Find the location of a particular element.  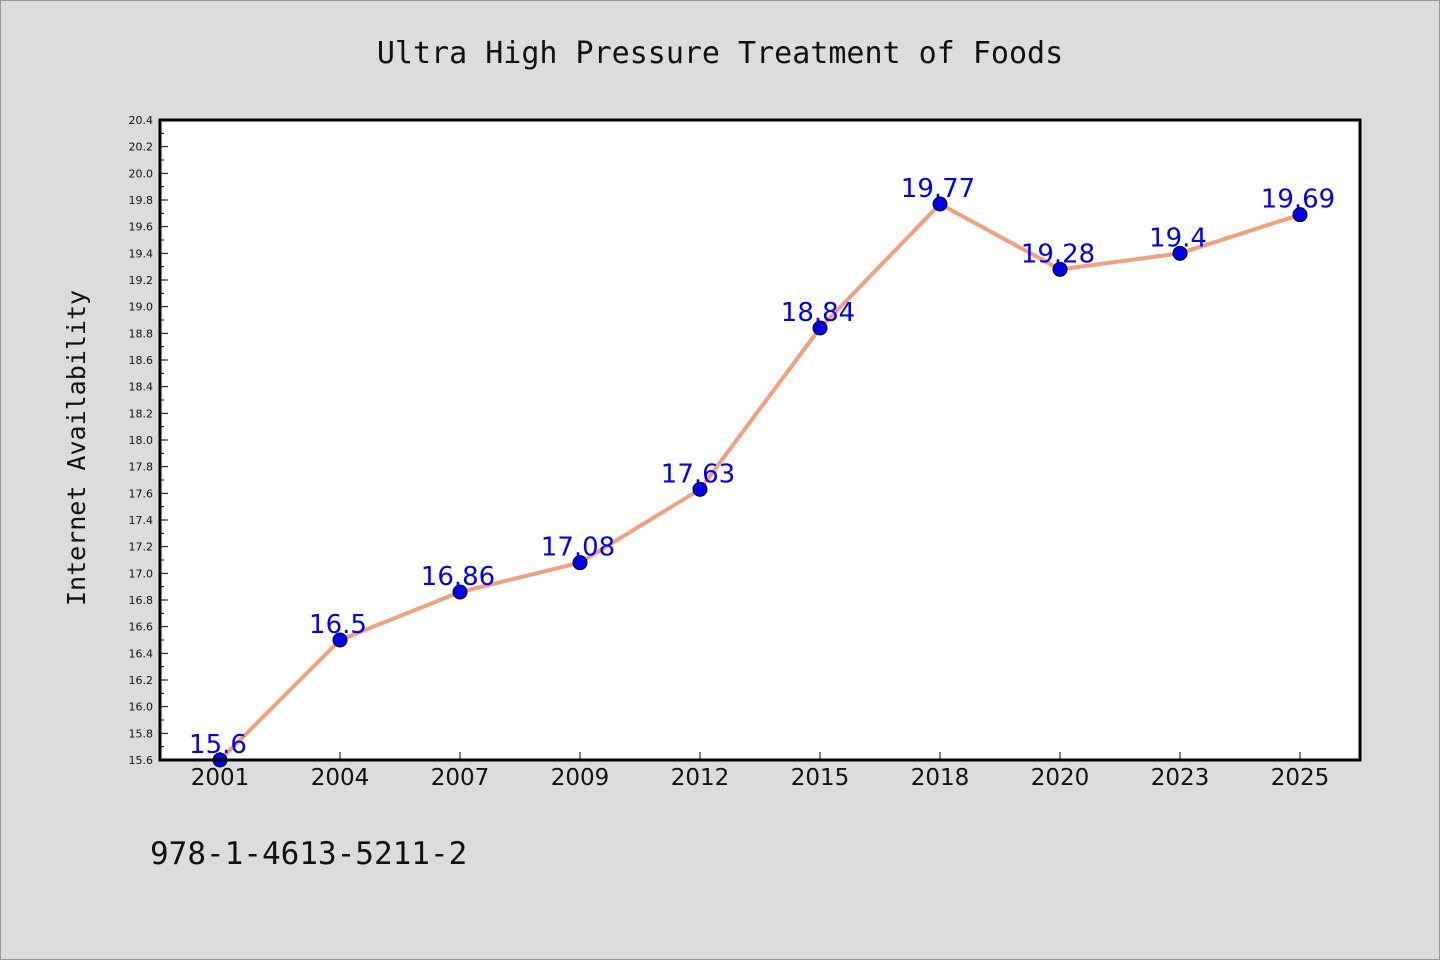

y-tick-label: 16.2 is located at coordinates (141, 680).